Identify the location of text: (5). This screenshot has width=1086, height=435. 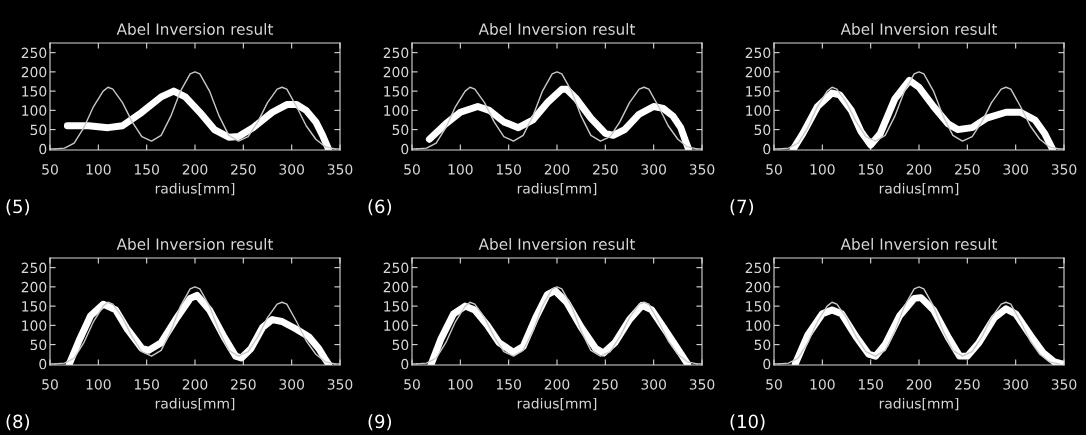
(18, 207).